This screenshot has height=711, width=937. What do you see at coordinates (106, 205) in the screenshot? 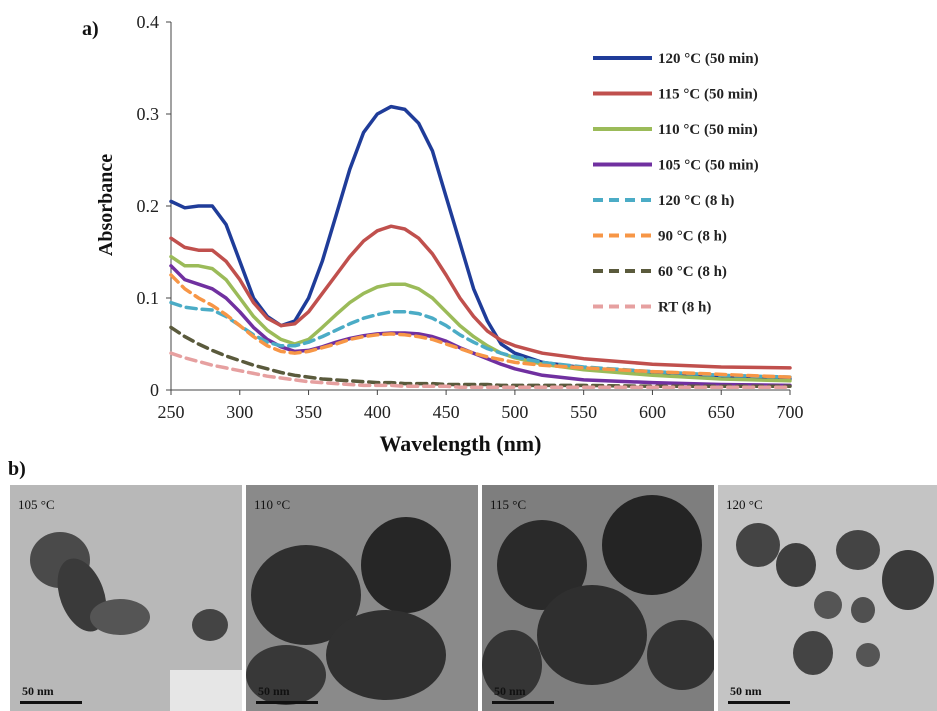
I see `y-axis-label: Absorbance` at bounding box center [106, 205].